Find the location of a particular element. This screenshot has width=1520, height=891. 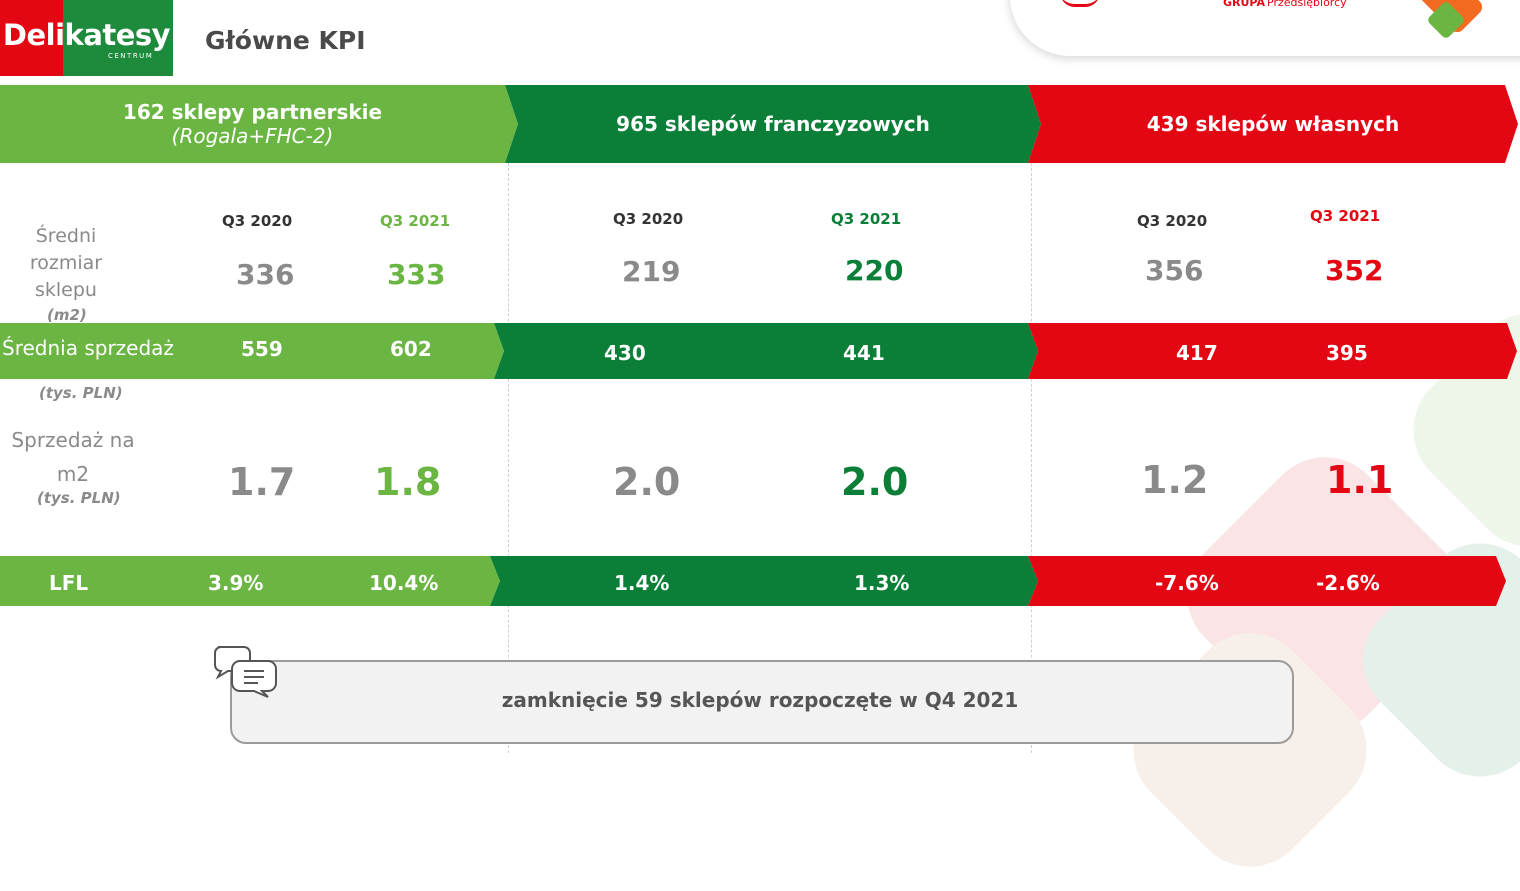

row-unit-store-size: (m2) is located at coordinates (67, 315).